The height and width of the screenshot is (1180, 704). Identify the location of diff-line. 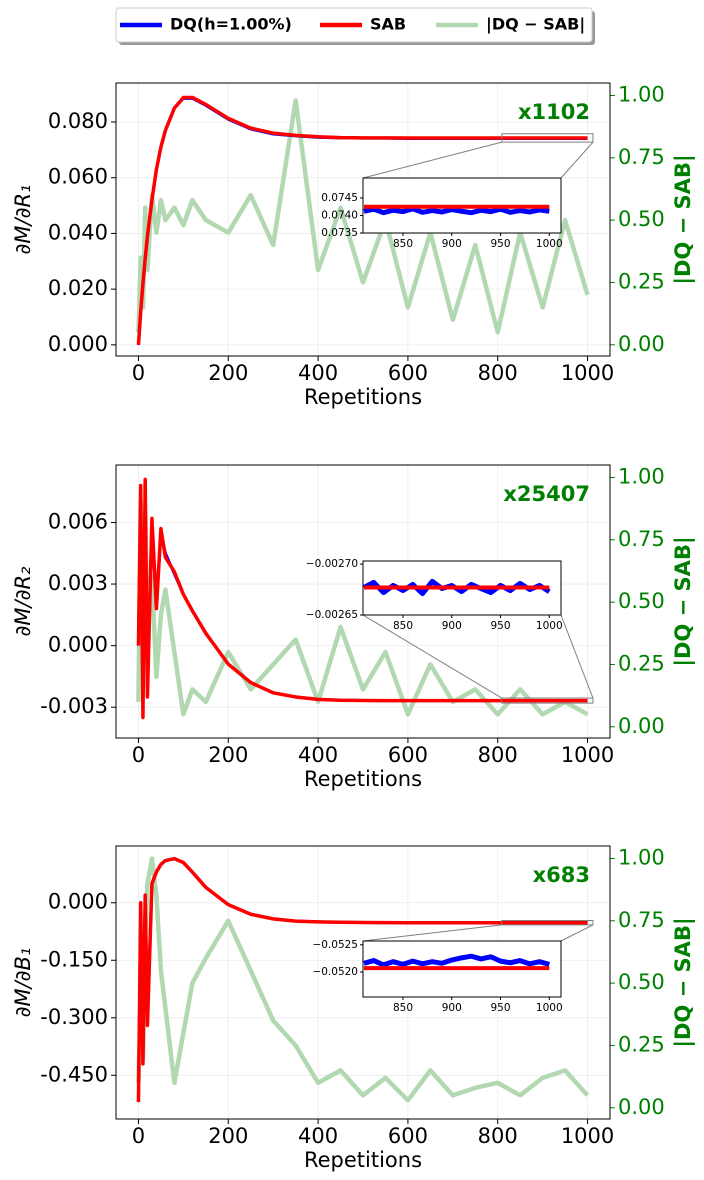
(363, 979).